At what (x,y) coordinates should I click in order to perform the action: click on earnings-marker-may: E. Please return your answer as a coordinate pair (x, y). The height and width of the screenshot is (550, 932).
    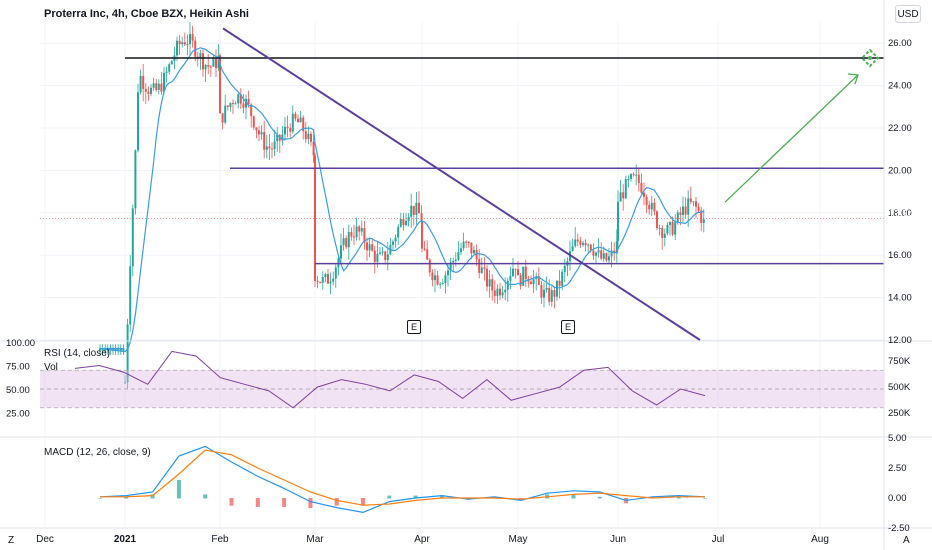
    Looking at the image, I should click on (568, 327).